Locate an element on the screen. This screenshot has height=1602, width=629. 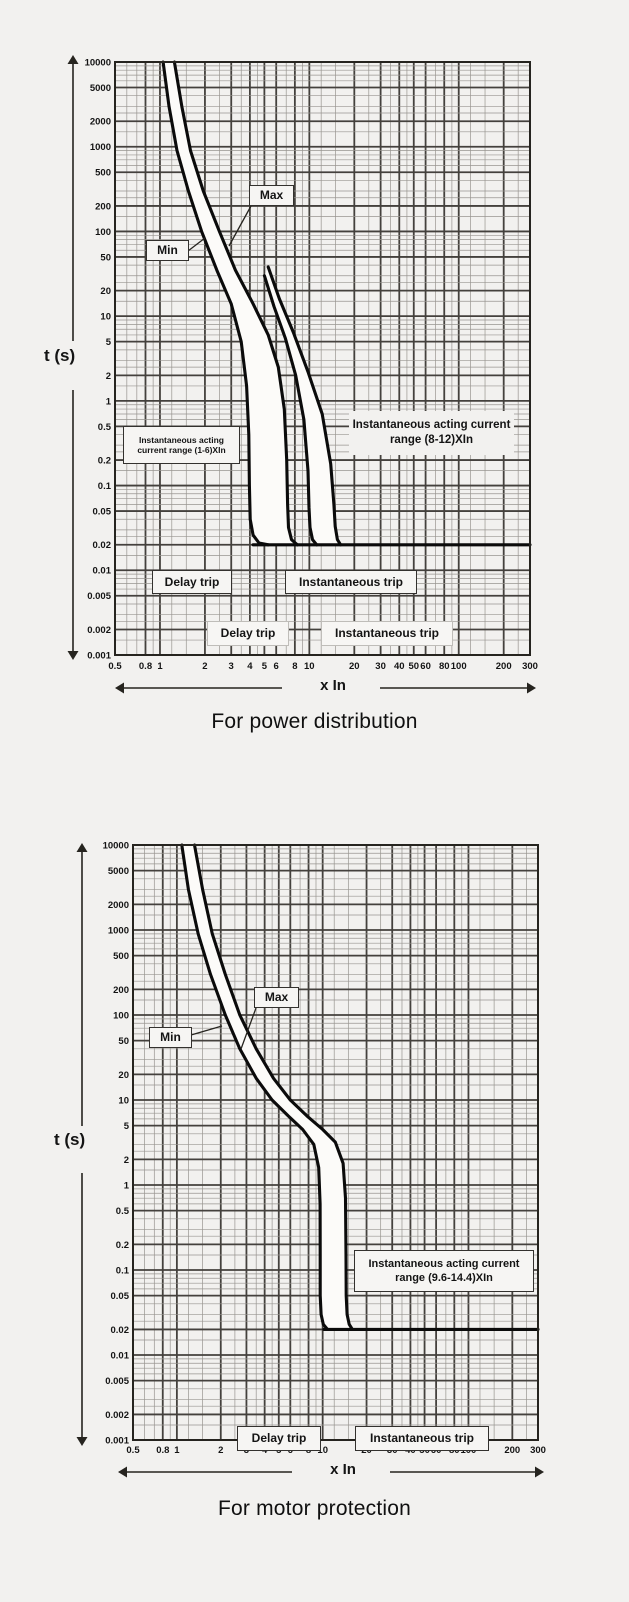
x-tick: 80 is located at coordinates (444, 666).